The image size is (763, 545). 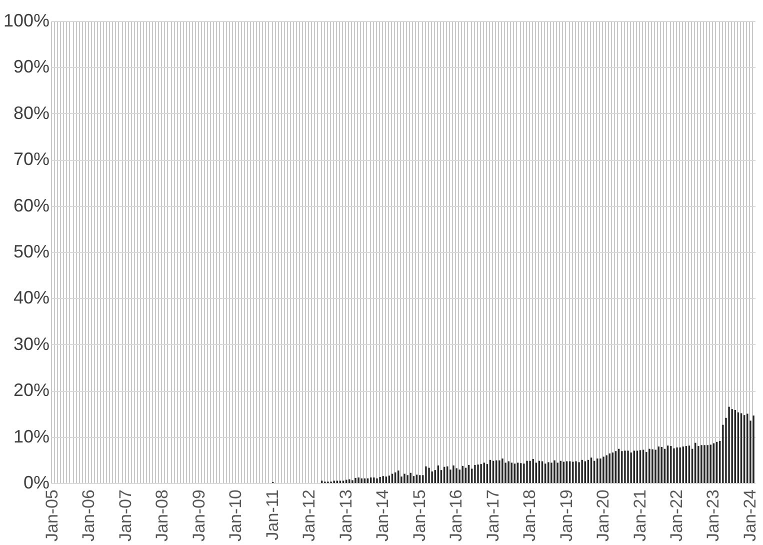 What do you see at coordinates (603, 516) in the screenshot?
I see `x-tick-label: Jan-20` at bounding box center [603, 516].